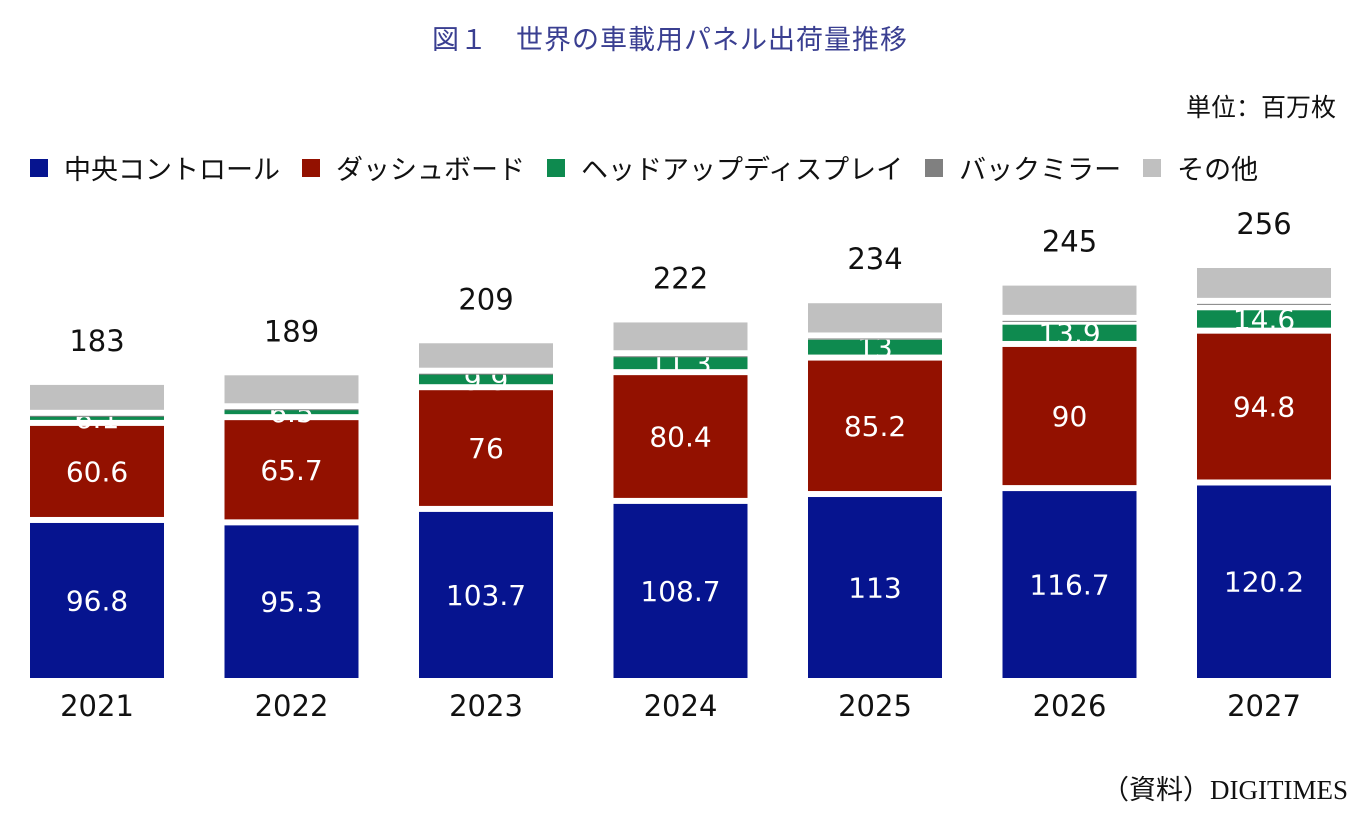 This screenshot has width=1368, height=816. What do you see at coordinates (875, 706) in the screenshot?
I see `x-tick-label: 2025` at bounding box center [875, 706].